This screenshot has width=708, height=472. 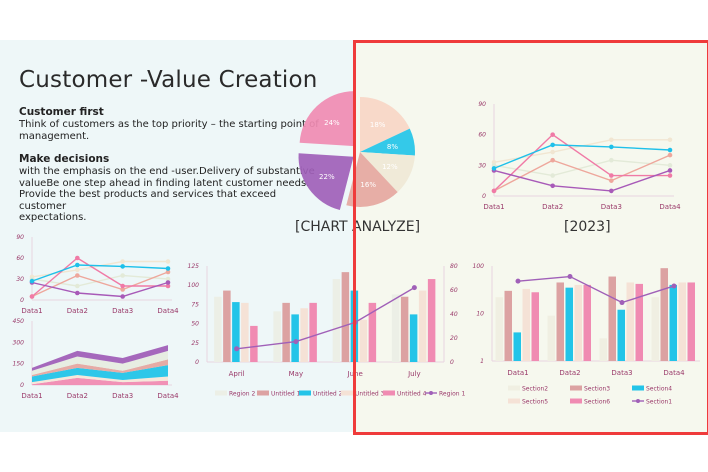 I want to click on y-tick-label: 60, so click(x=482, y=135).